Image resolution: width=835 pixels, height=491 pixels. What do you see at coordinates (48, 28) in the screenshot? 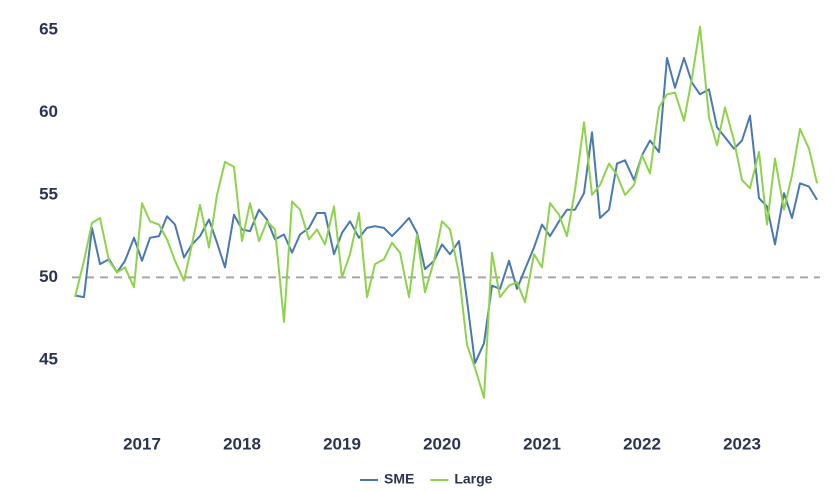
I see `y-tick-label: 65` at bounding box center [48, 28].